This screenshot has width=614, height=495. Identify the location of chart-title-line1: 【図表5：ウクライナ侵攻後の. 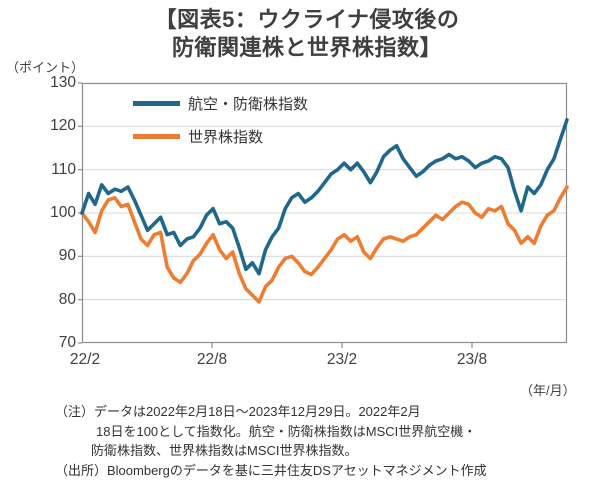
(307, 19).